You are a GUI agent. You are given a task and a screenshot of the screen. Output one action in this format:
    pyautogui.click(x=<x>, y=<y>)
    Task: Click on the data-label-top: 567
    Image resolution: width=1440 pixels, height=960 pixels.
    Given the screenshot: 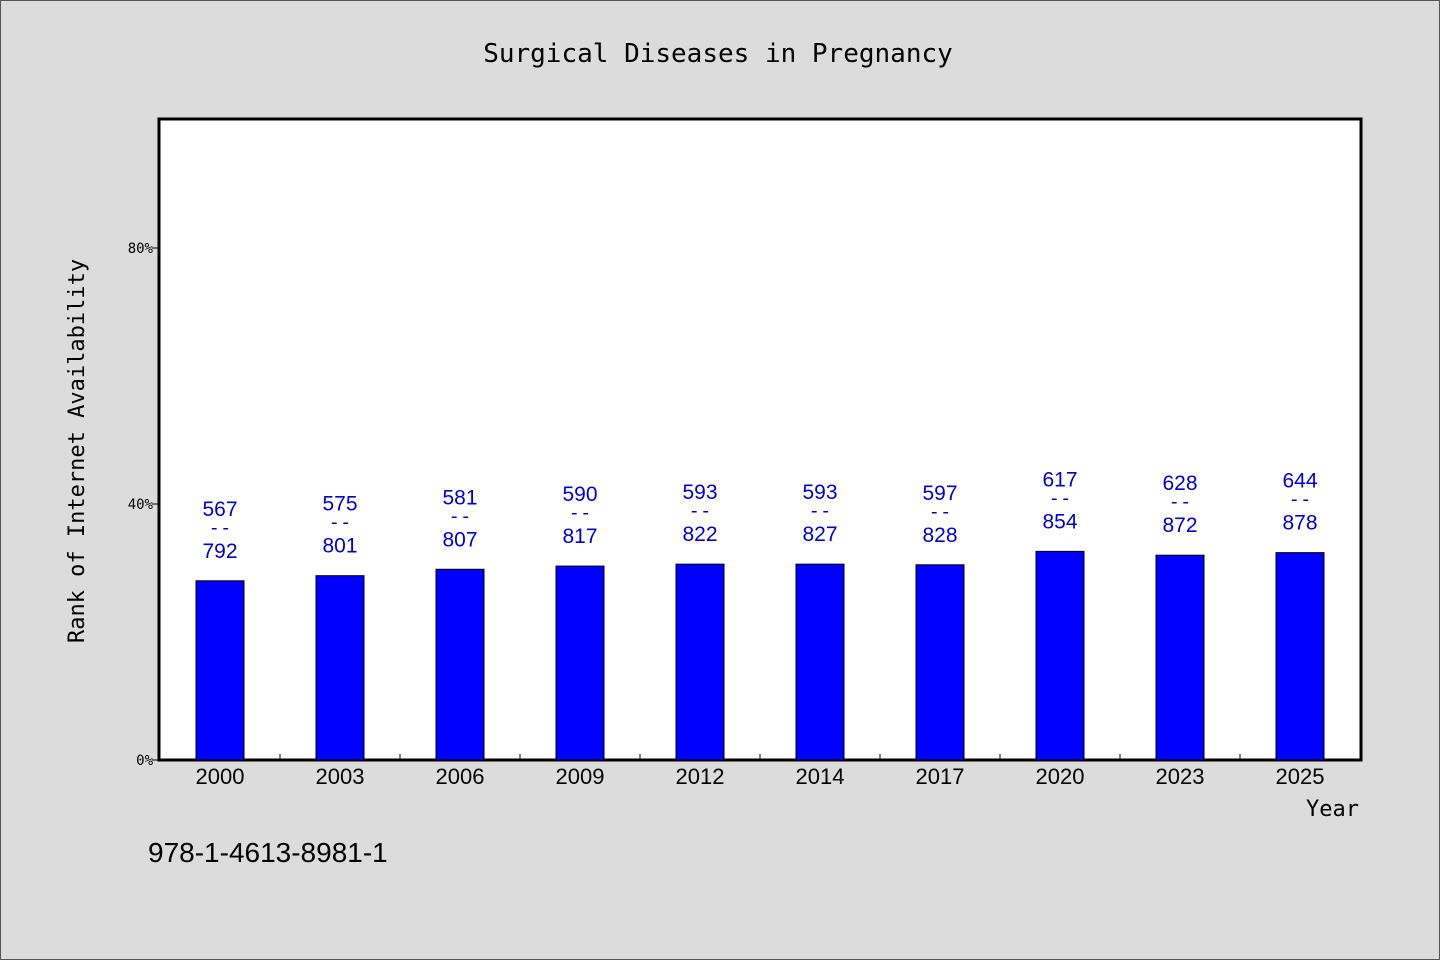 What is the action you would take?
    pyautogui.click(x=219, y=509)
    